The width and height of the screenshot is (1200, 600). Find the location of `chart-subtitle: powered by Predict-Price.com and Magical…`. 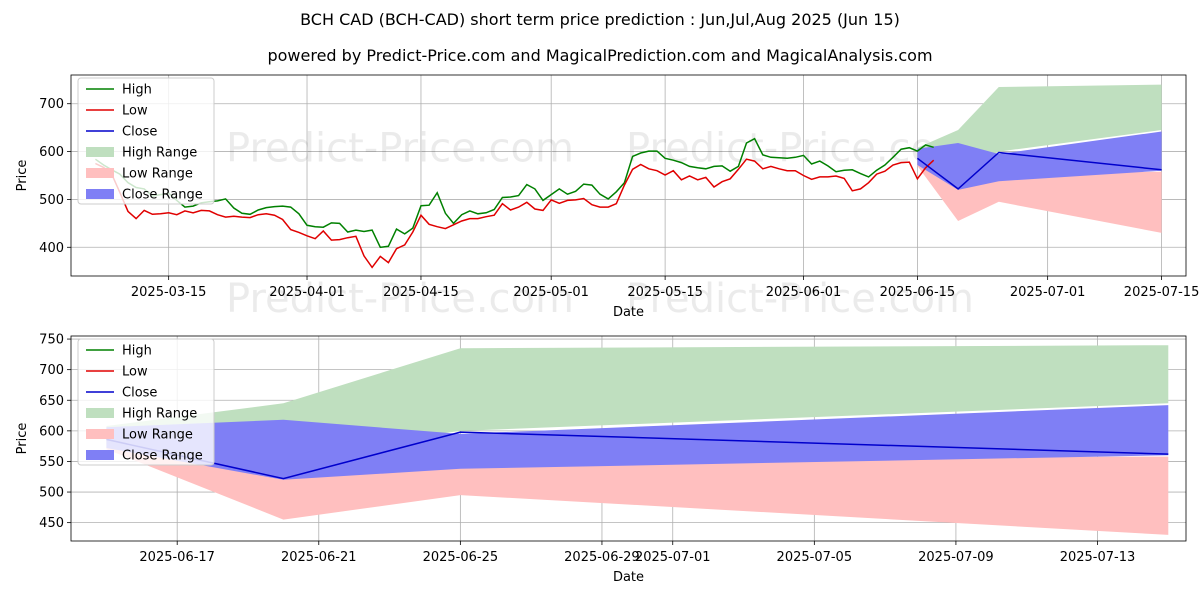

chart-subtitle: powered by Predict-Price.com and Magical… is located at coordinates (600, 55).